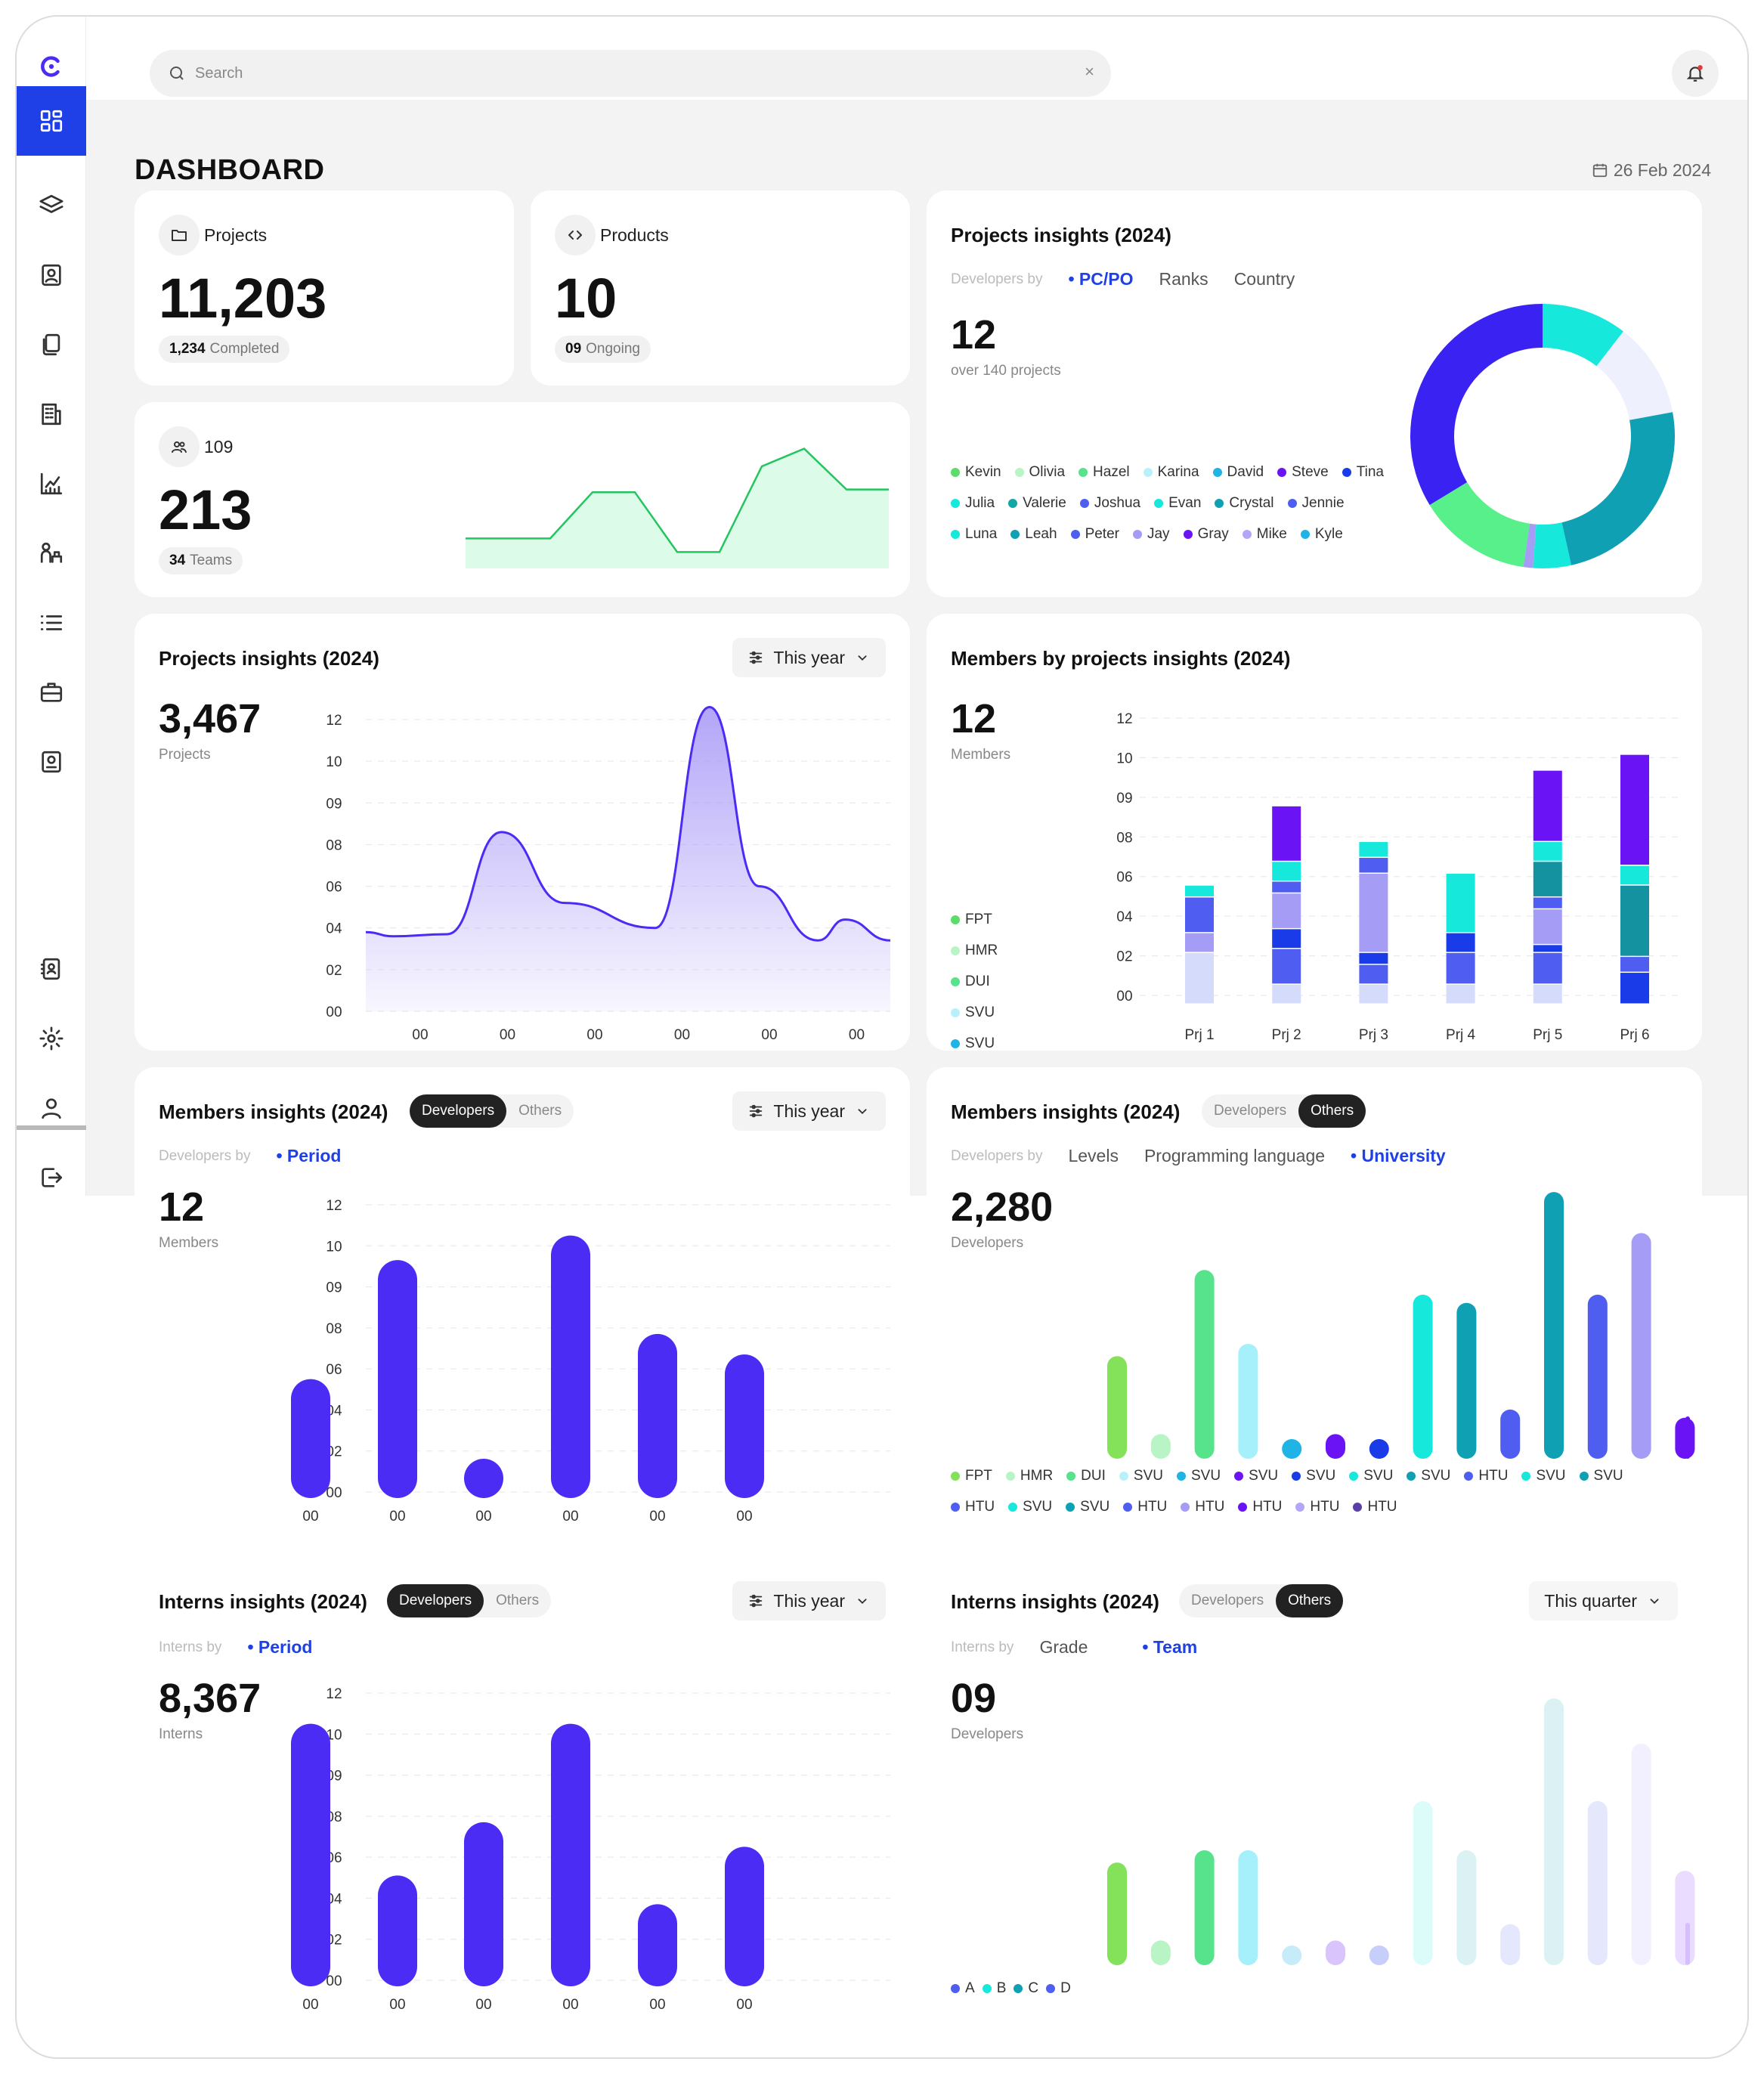 The image size is (1764, 2074). What do you see at coordinates (51, 969) in the screenshot?
I see `address-book-icon` at bounding box center [51, 969].